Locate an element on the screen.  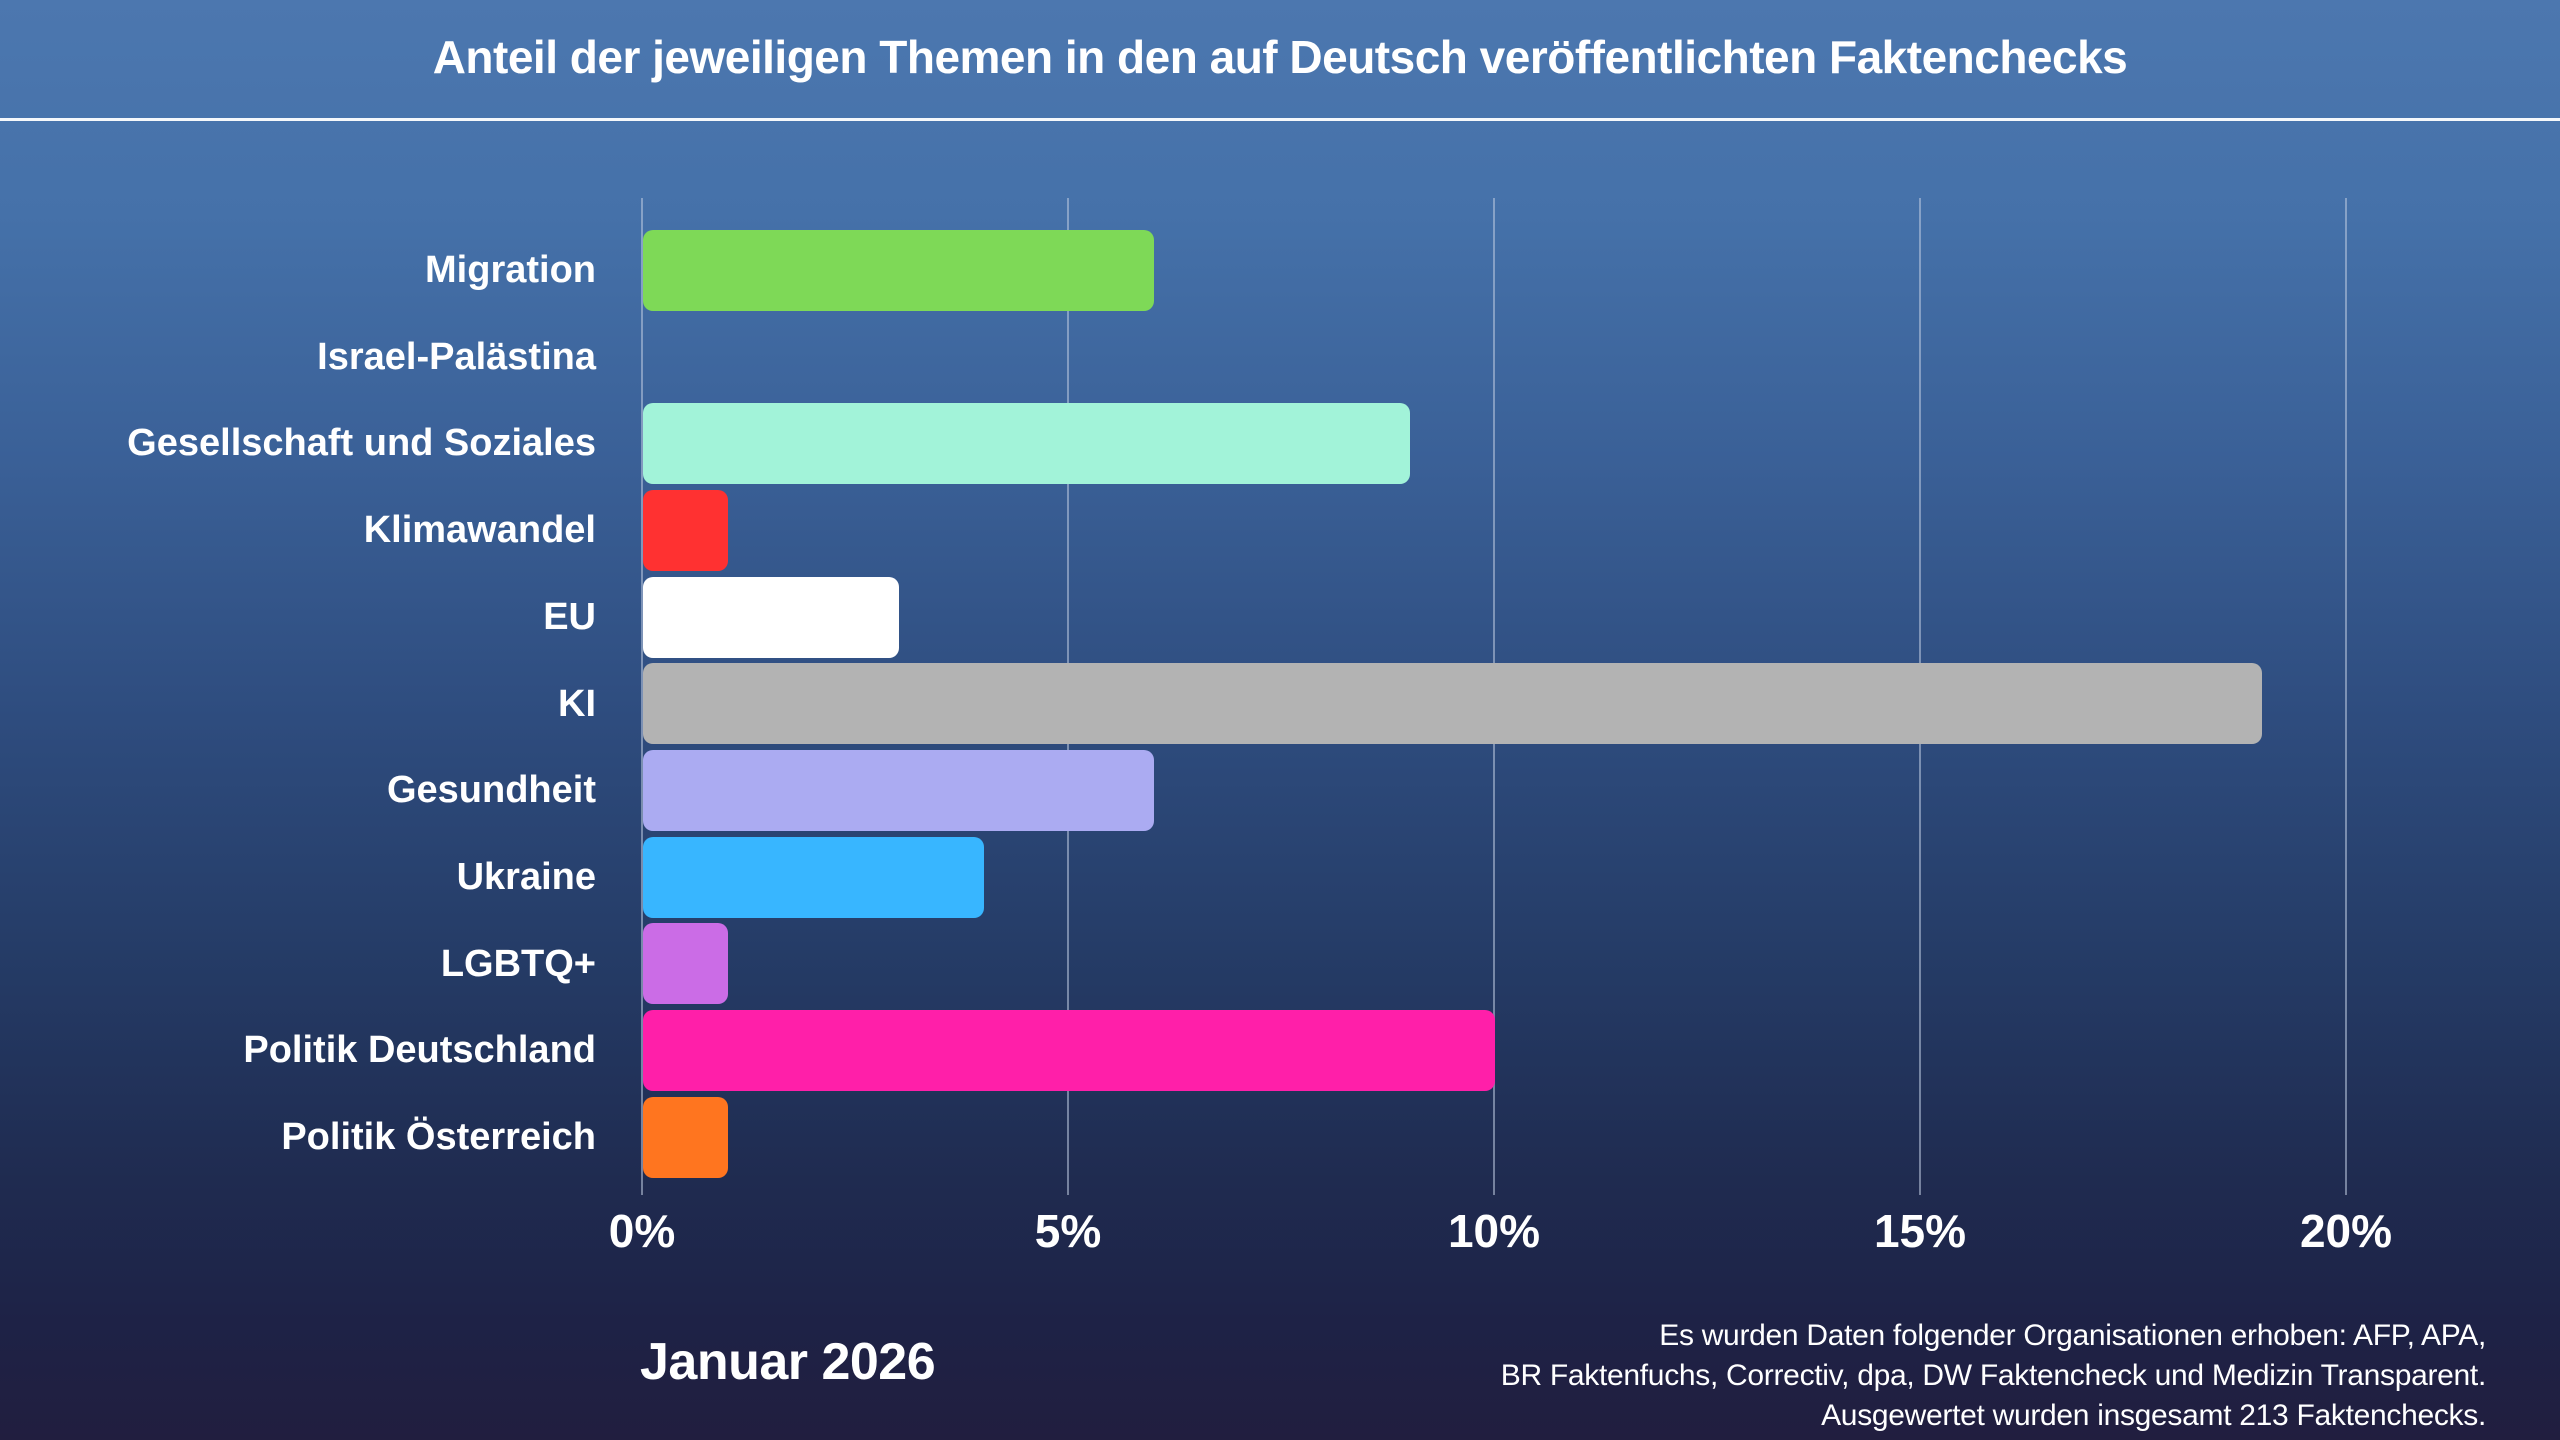
x-axis-tick: 0% is located at coordinates (642, 1231).